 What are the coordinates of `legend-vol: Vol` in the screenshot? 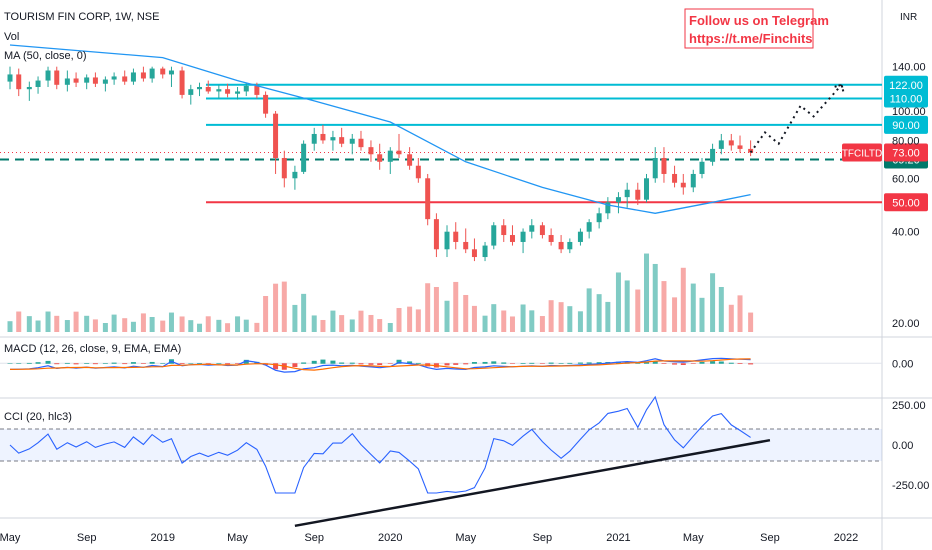 It's located at (11, 37).